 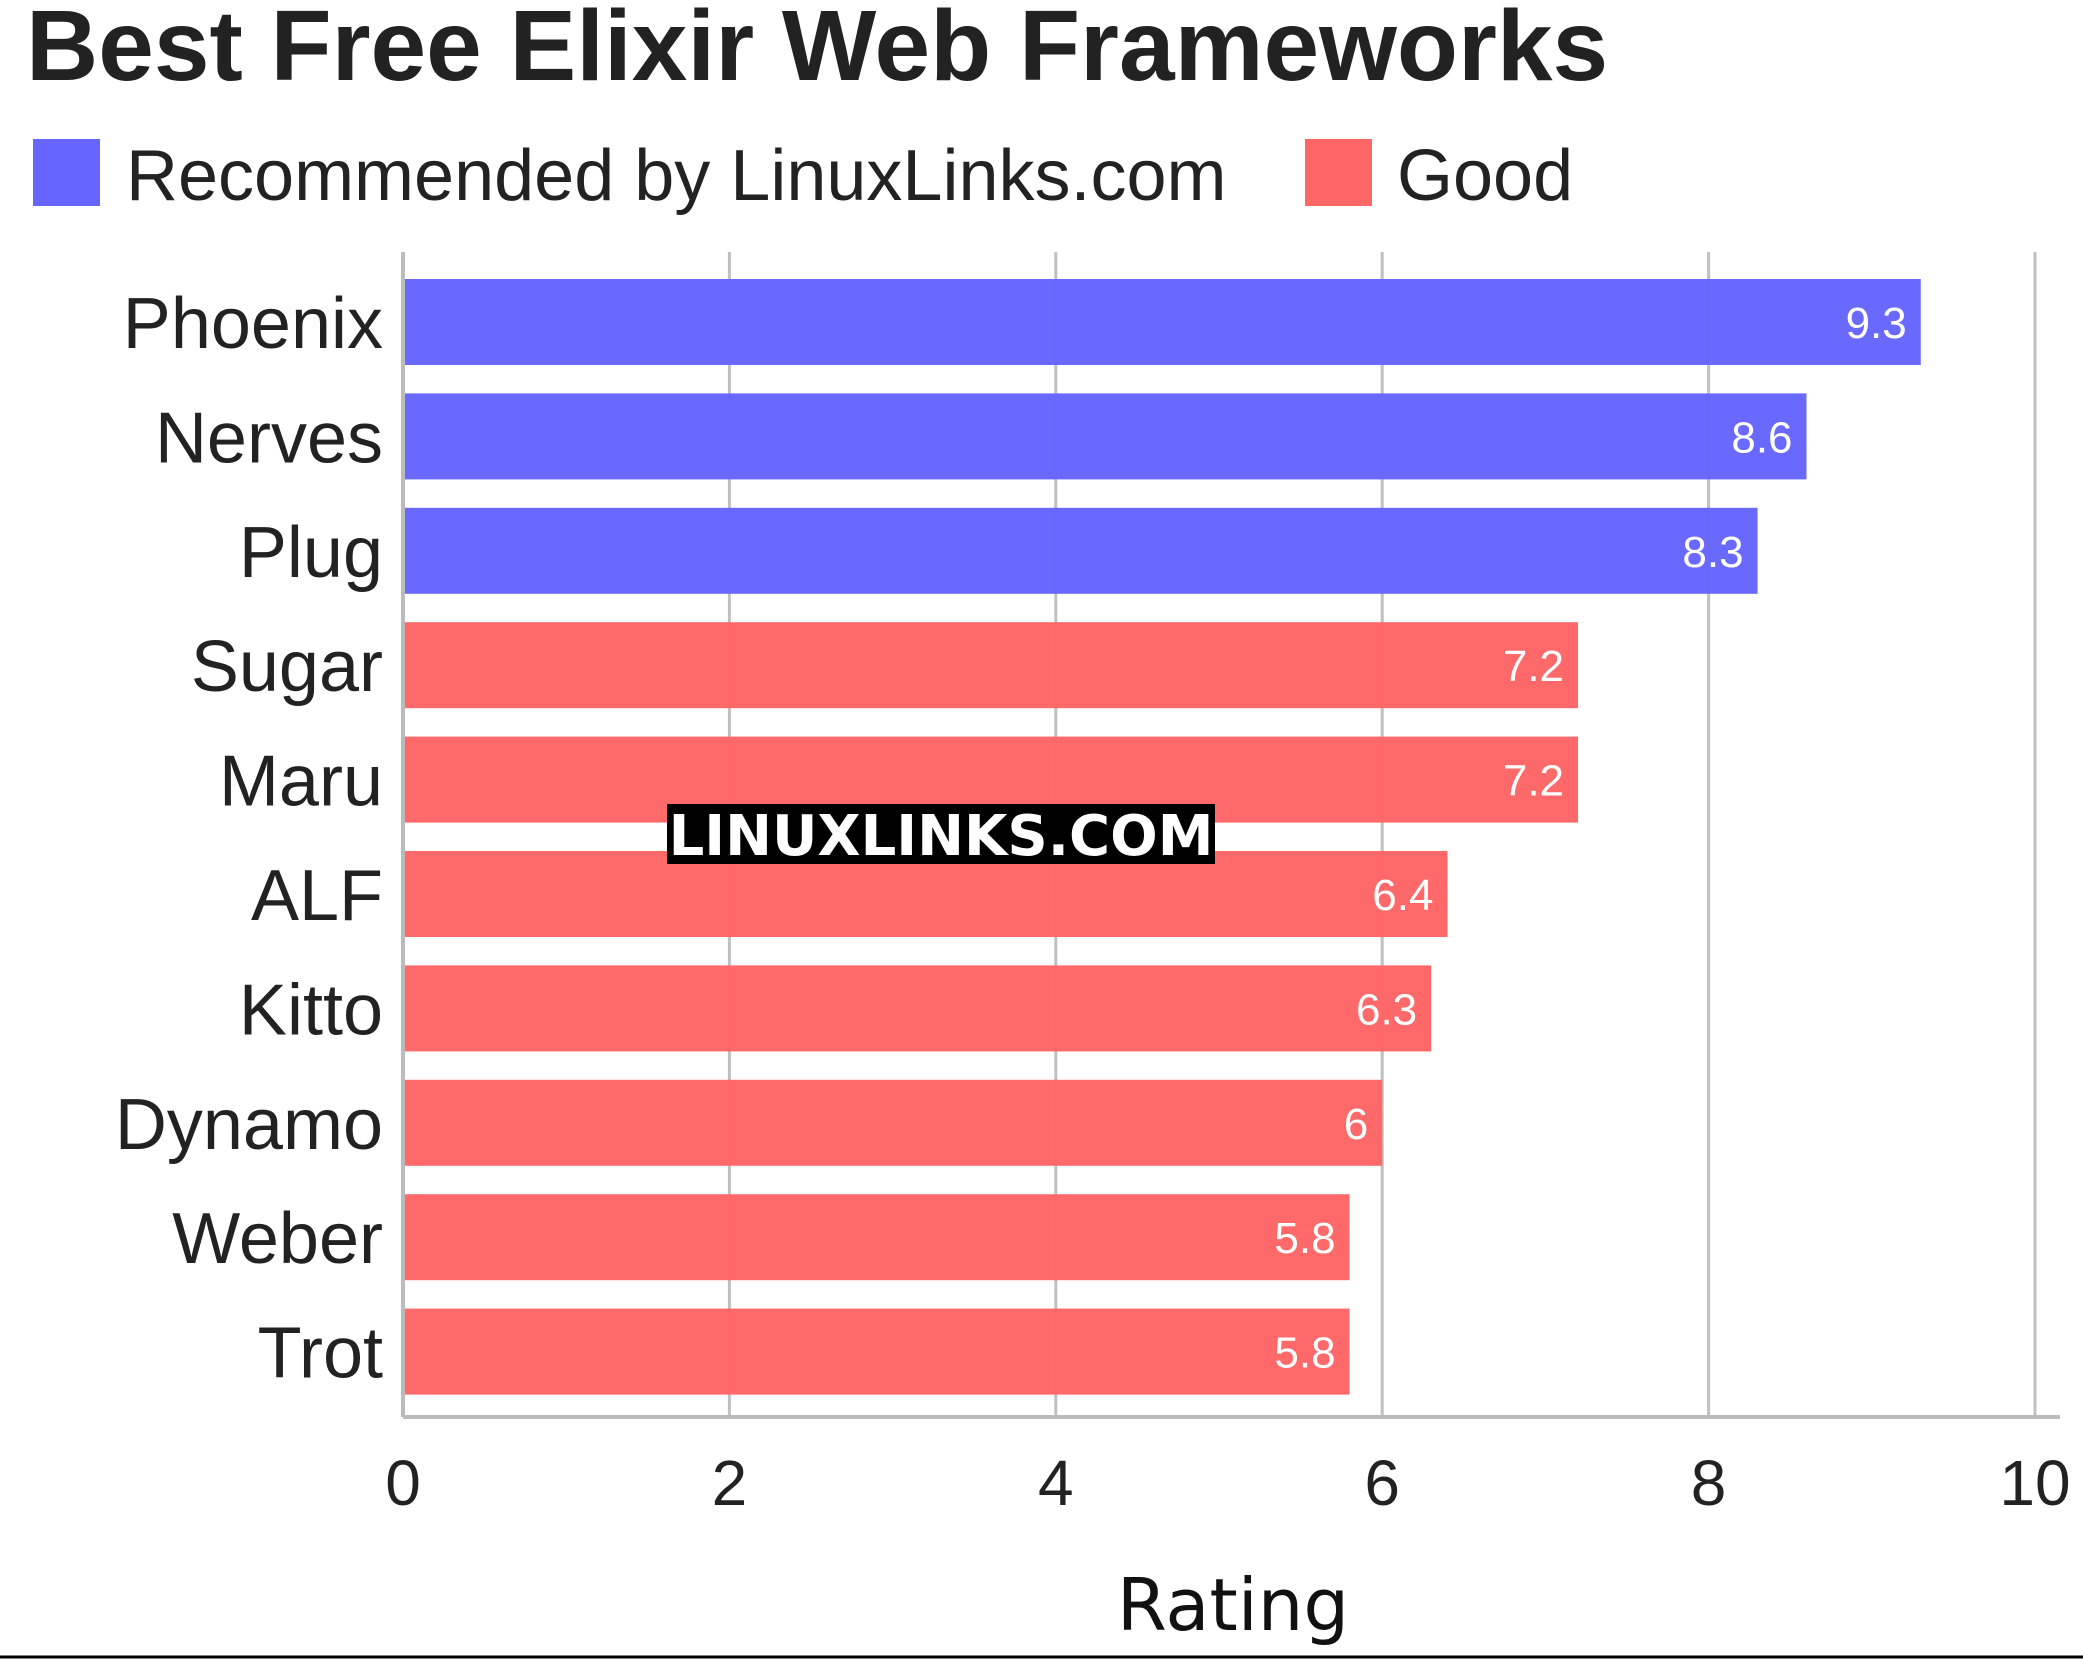 What do you see at coordinates (917, 1008) in the screenshot?
I see `bar-kitto` at bounding box center [917, 1008].